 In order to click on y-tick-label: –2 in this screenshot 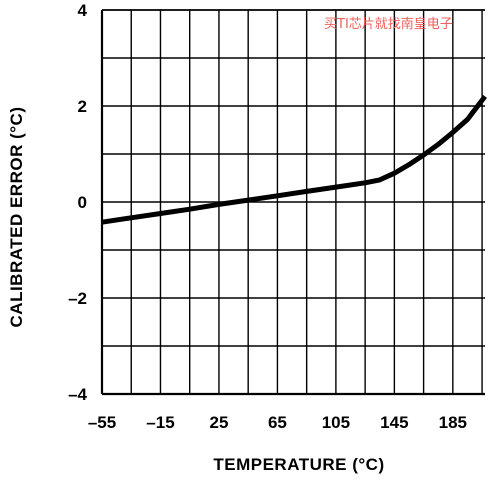, I will do `click(77, 298)`.